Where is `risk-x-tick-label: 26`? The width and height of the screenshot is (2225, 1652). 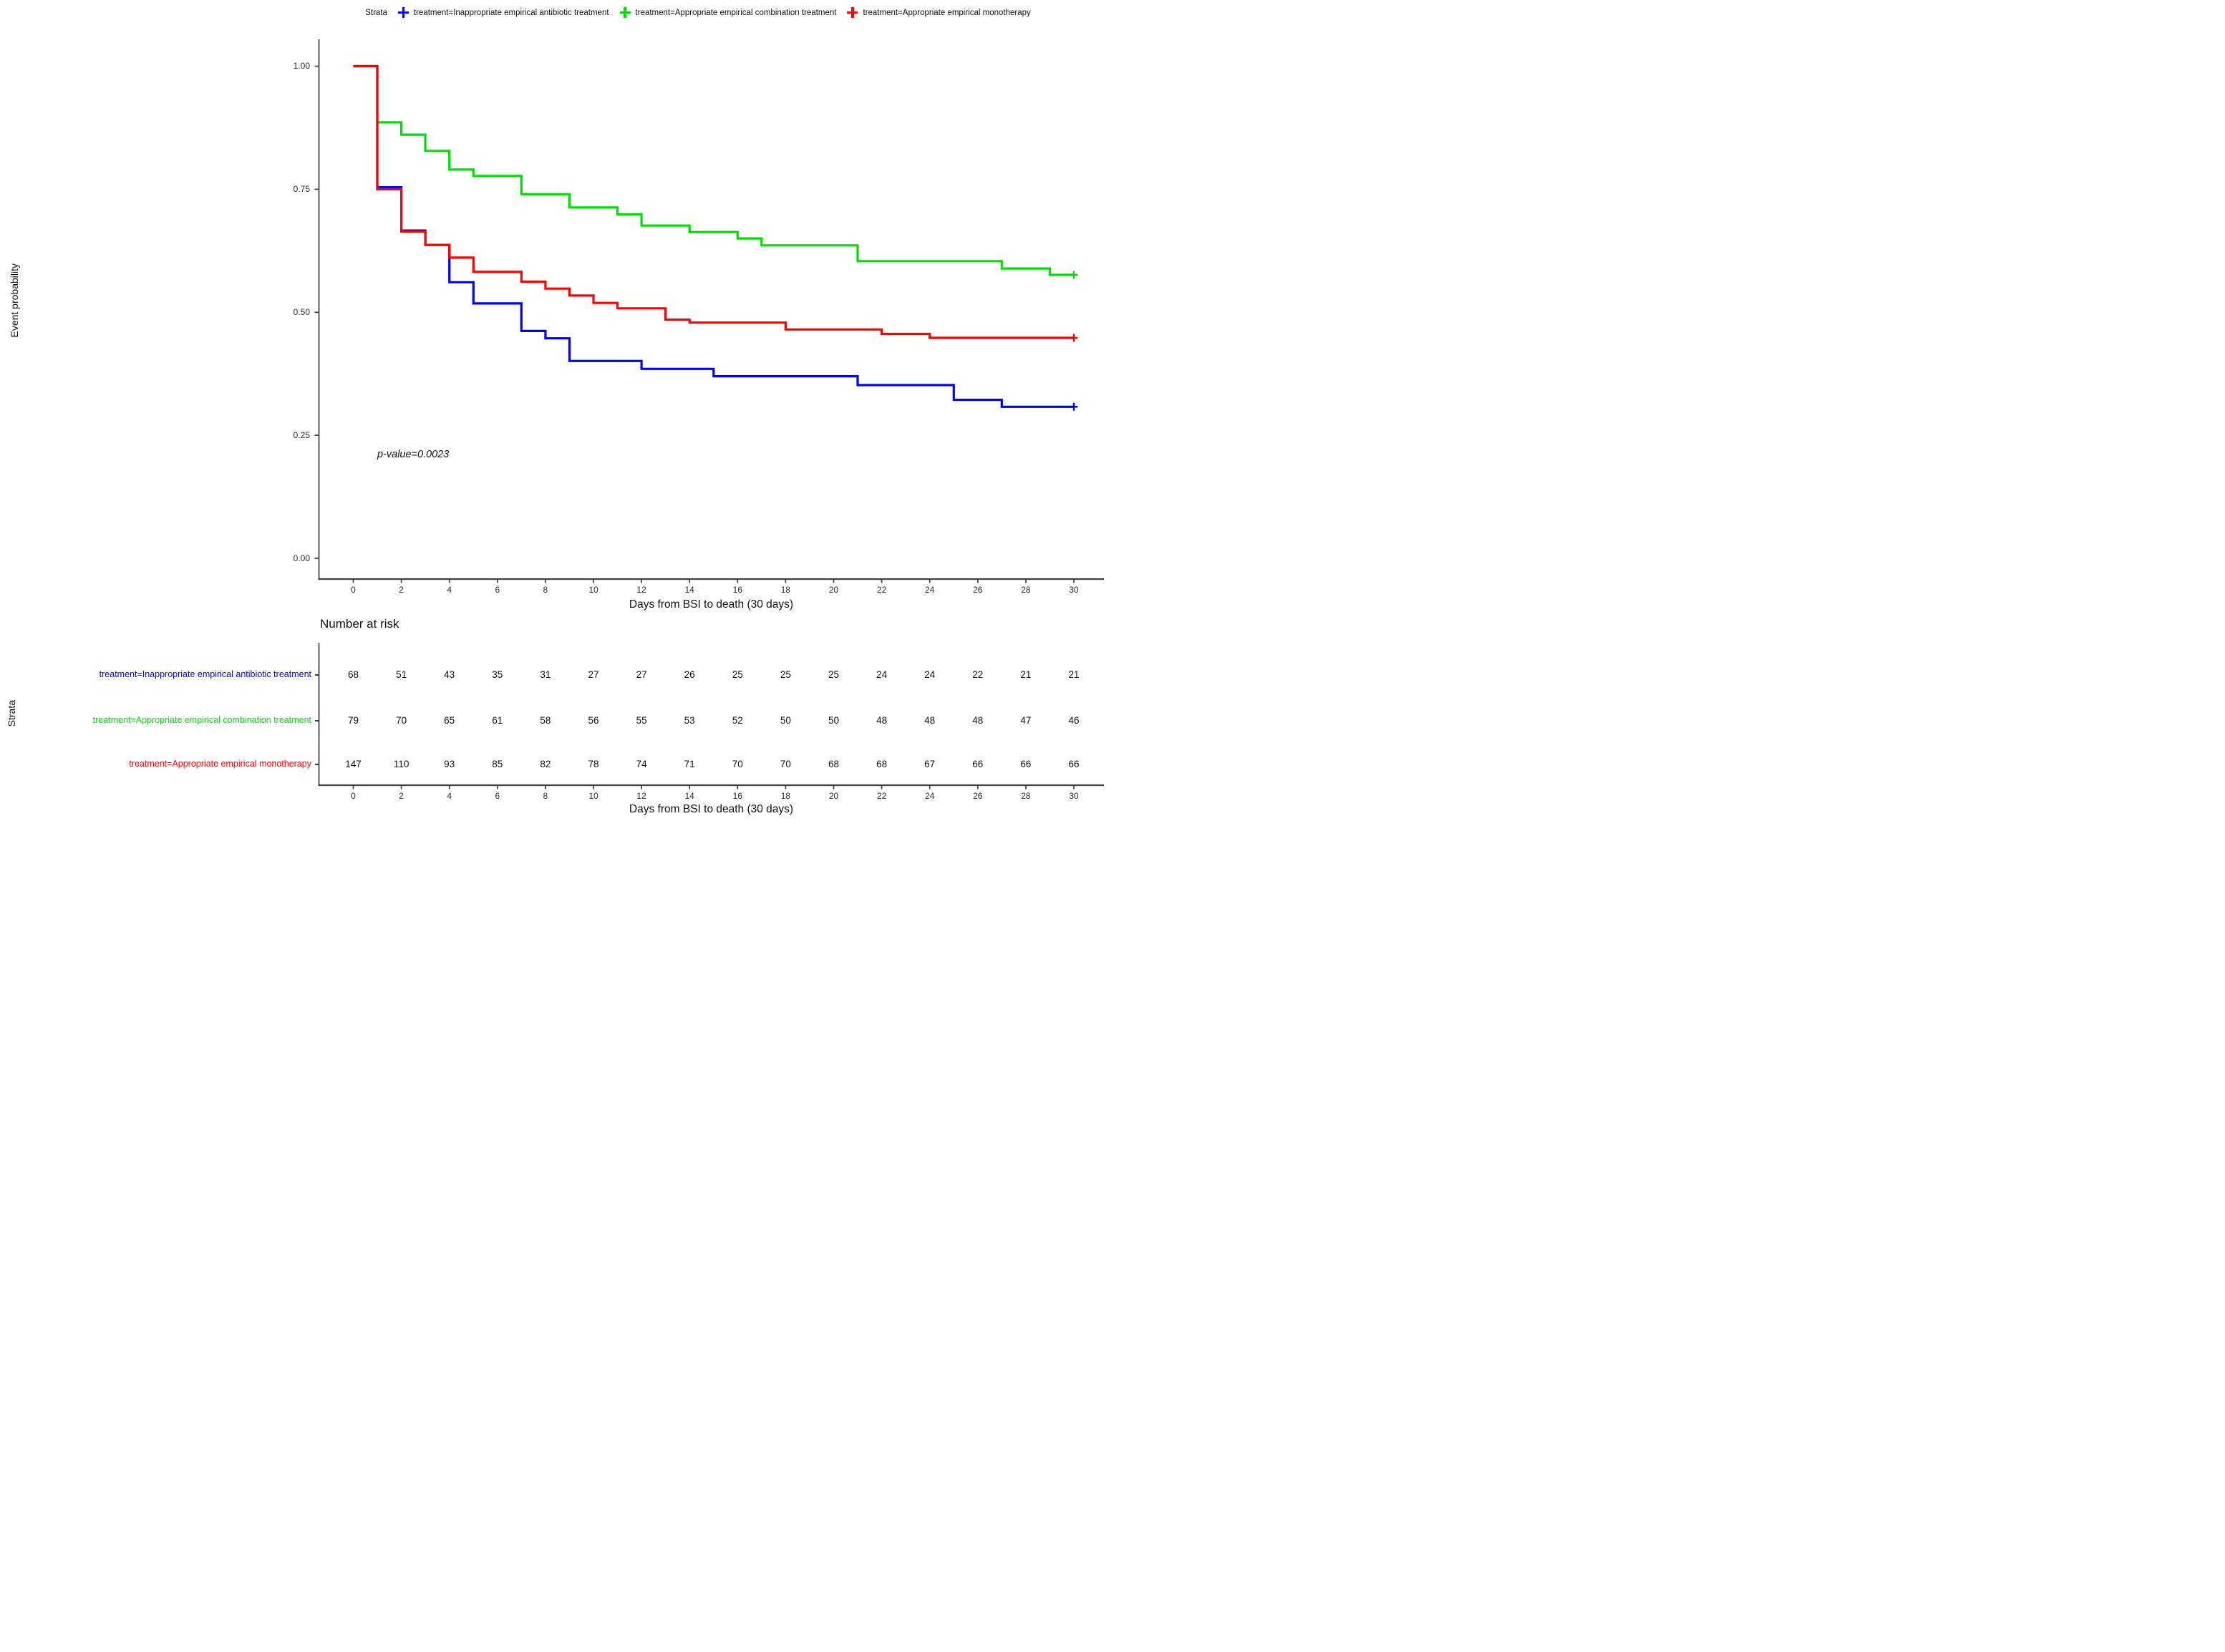 risk-x-tick-label: 26 is located at coordinates (978, 796).